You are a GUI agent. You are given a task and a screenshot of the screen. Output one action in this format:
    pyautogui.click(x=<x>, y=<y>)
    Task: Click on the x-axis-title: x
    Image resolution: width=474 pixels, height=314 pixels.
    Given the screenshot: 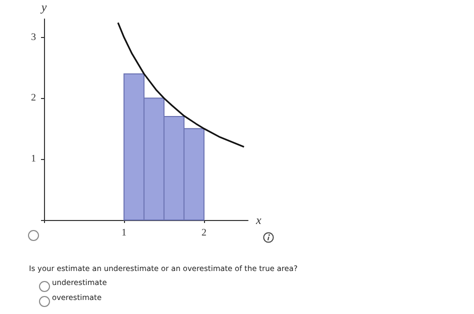 What is the action you would take?
    pyautogui.click(x=258, y=220)
    